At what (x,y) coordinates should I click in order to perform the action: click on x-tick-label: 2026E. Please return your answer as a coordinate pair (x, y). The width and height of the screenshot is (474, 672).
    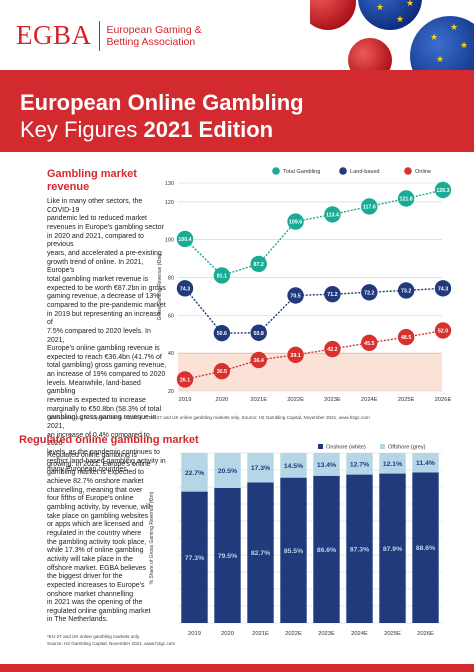
    Looking at the image, I should click on (425, 634).